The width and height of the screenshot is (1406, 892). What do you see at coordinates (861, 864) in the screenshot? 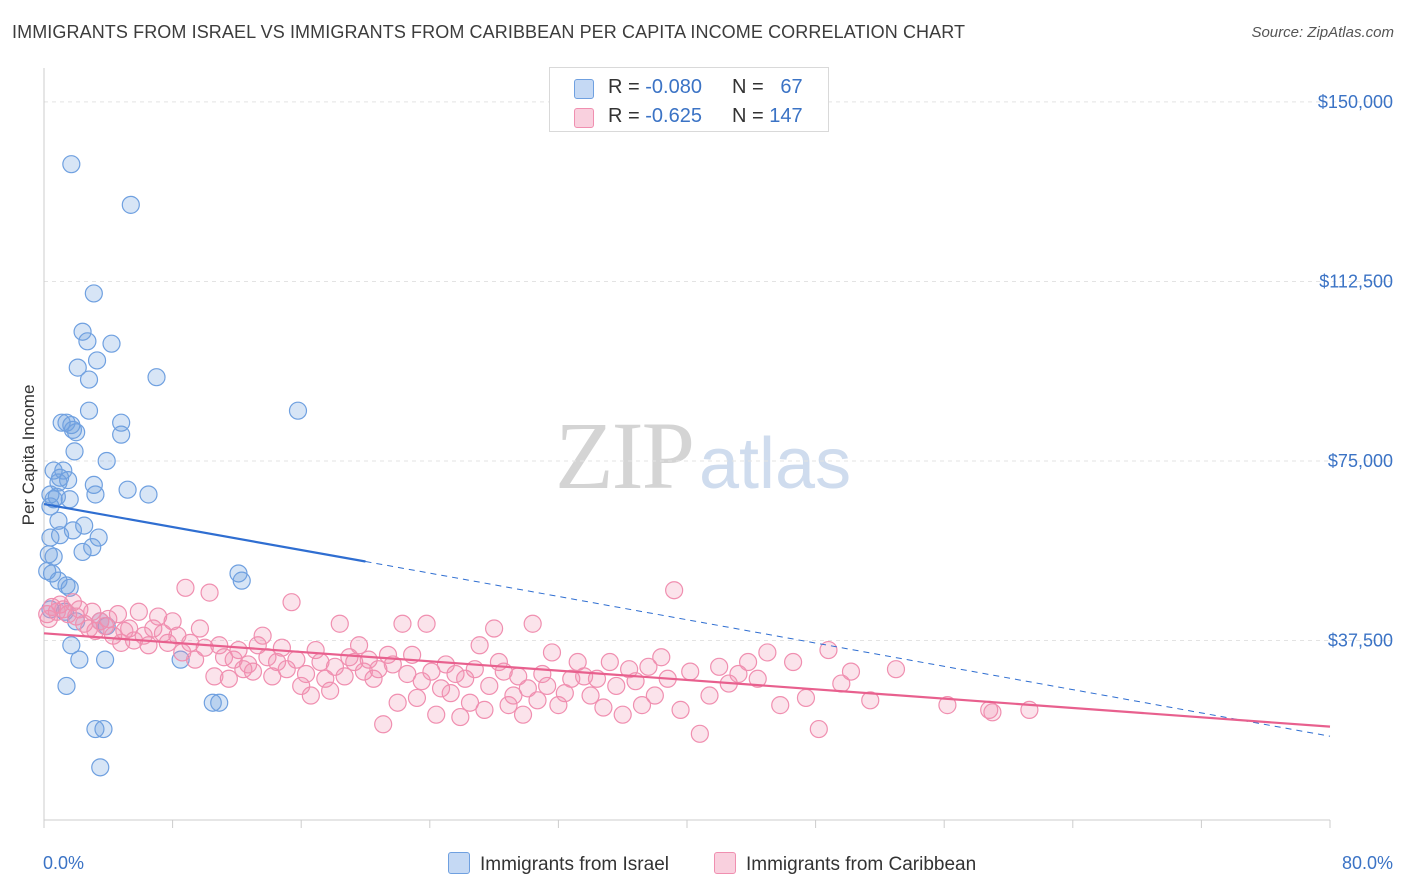
I see `legend-label-caribbean: Immigrants from Caribbean` at bounding box center [861, 864].